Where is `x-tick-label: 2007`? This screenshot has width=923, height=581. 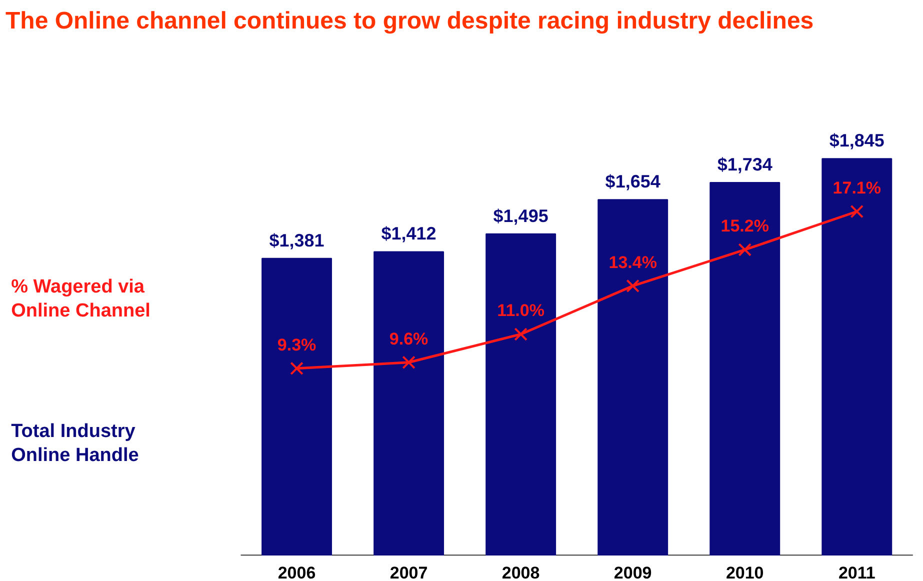 x-tick-label: 2007 is located at coordinates (409, 572).